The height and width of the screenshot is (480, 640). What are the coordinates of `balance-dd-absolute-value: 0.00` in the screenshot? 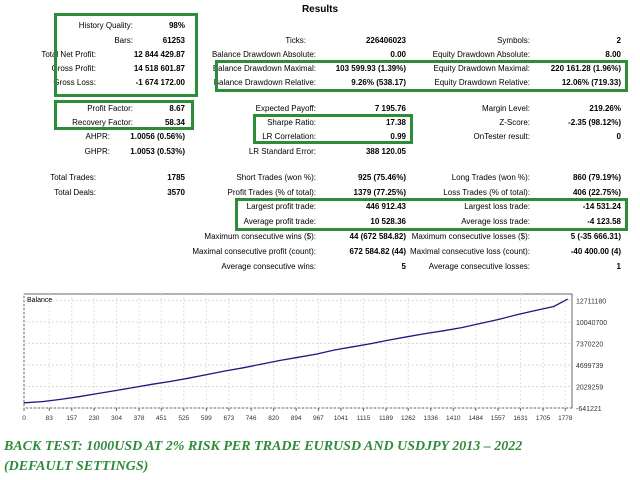 It's located at (398, 54).